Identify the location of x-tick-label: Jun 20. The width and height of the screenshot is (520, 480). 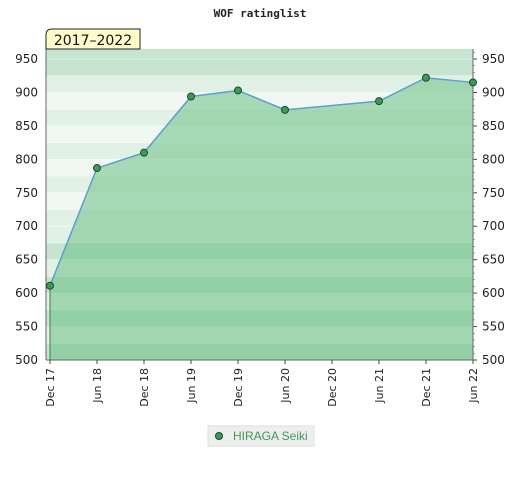
(285, 386).